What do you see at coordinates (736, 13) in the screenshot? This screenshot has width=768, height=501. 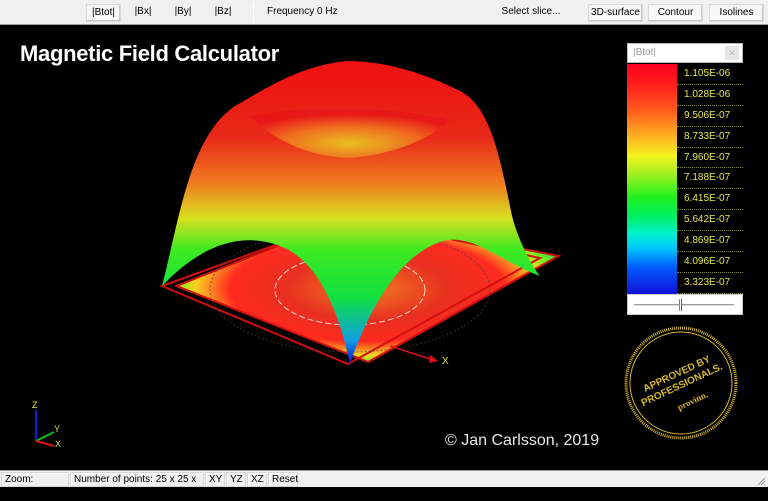 I see `view-isolines-button: Isolines` at bounding box center [736, 13].